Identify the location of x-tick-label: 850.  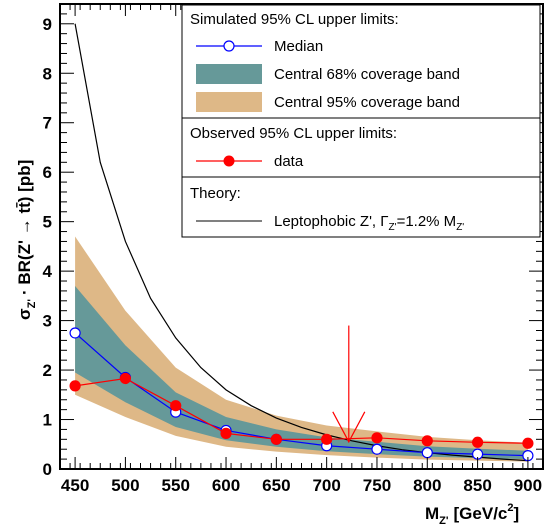
(477, 485).